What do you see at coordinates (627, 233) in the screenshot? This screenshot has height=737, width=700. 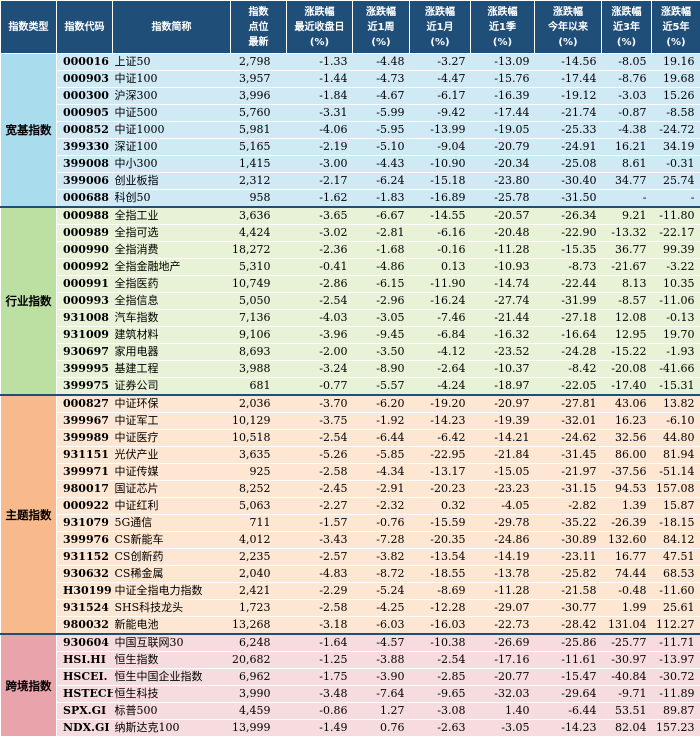 I see `value-cell: -13.32` at bounding box center [627, 233].